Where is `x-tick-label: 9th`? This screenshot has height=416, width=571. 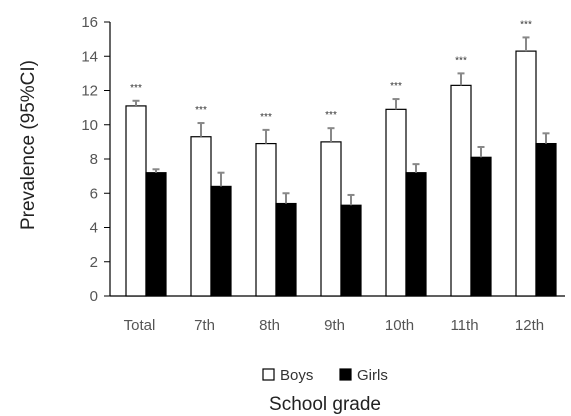 x-tick-label: 9th is located at coordinates (334, 325).